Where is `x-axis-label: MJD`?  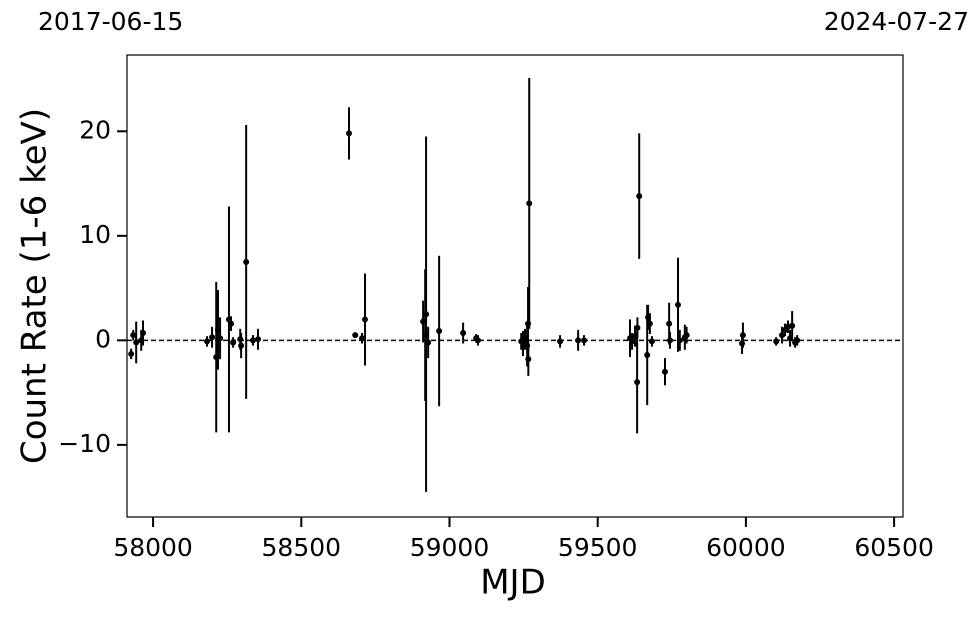
x-axis-label: MJD is located at coordinates (513, 583).